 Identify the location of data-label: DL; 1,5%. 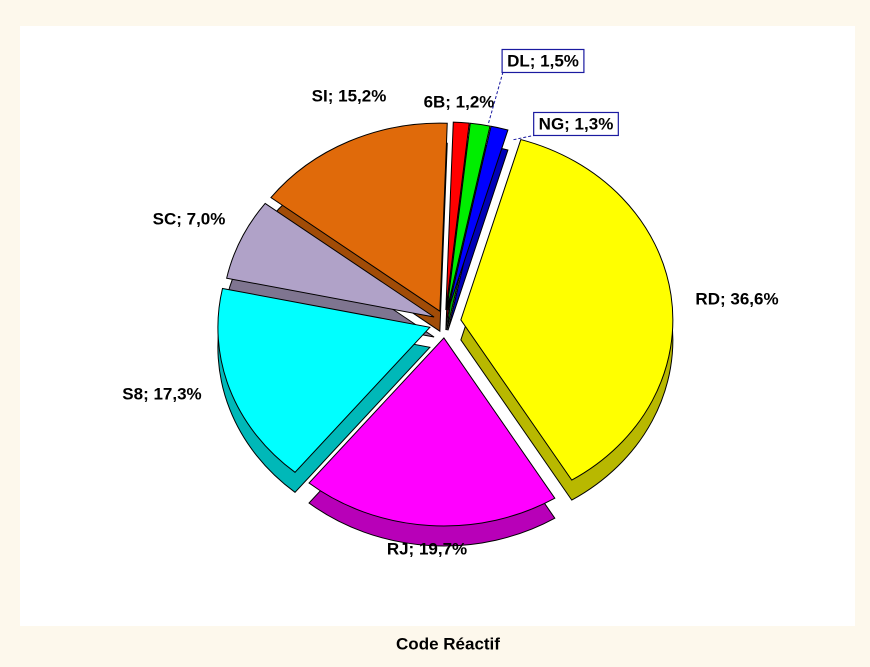
(543, 60).